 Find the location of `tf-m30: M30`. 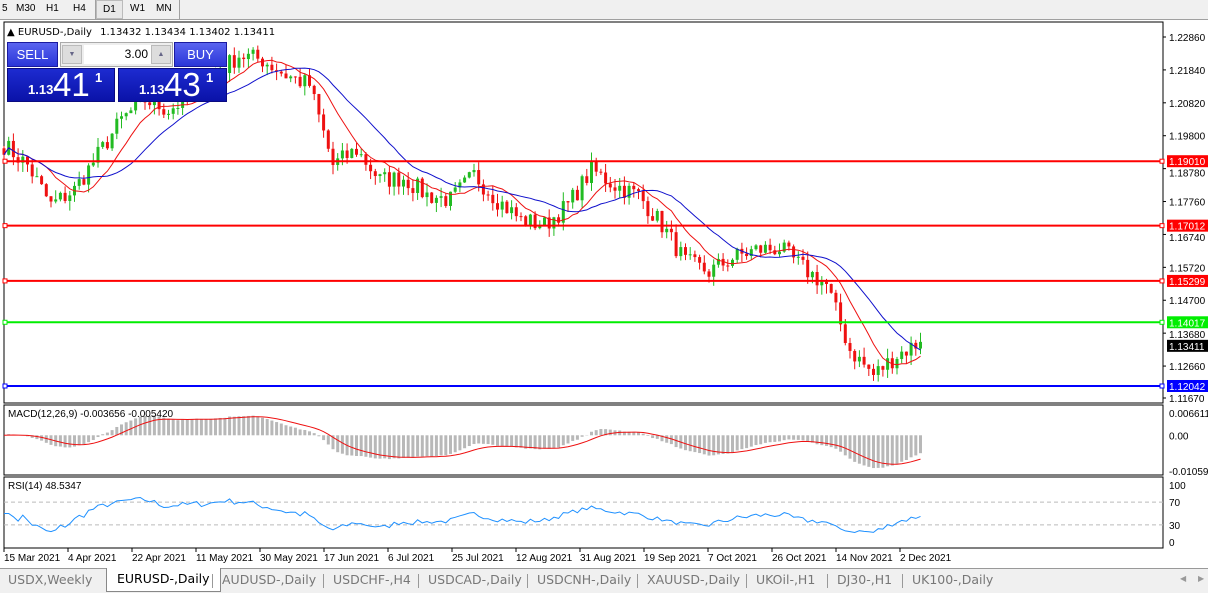

tf-m30: M30 is located at coordinates (26, 8).